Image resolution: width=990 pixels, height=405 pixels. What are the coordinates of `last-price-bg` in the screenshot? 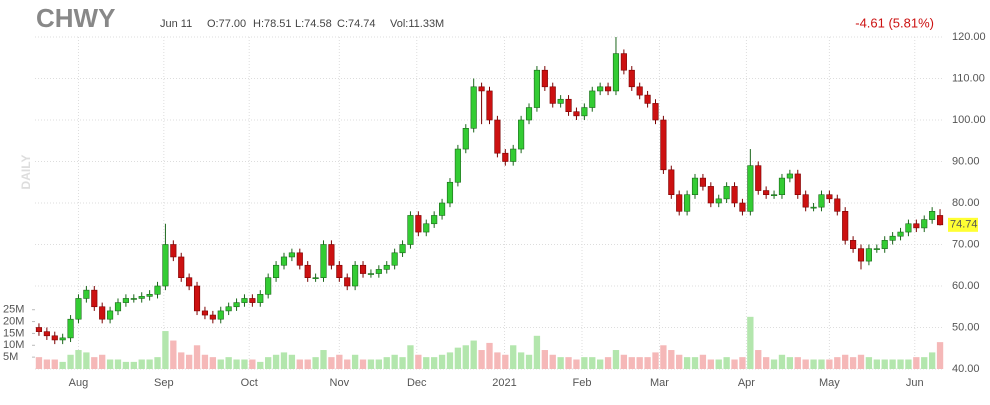 It's located at (963, 224).